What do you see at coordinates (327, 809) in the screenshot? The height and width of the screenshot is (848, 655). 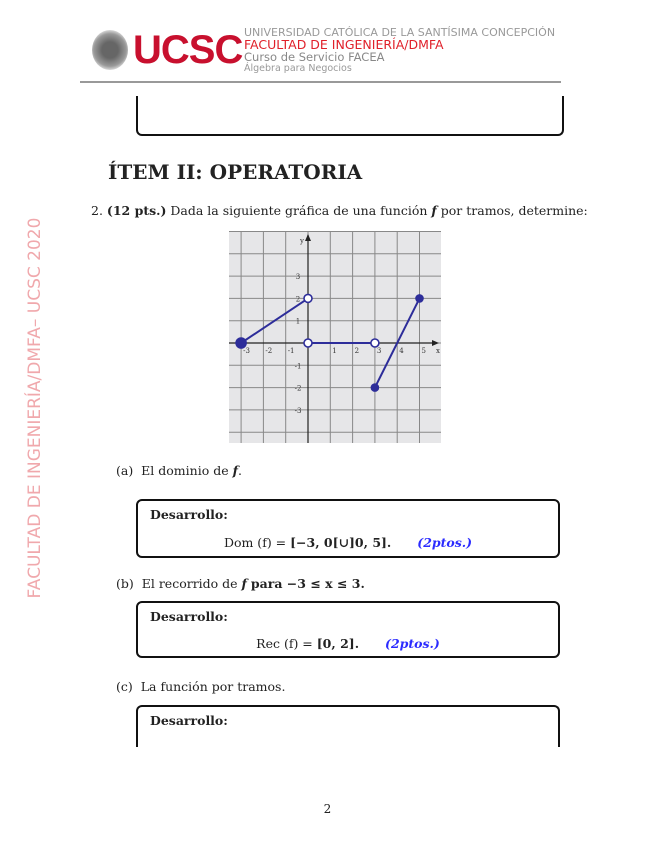 I see `page-number: 2` at bounding box center [327, 809].